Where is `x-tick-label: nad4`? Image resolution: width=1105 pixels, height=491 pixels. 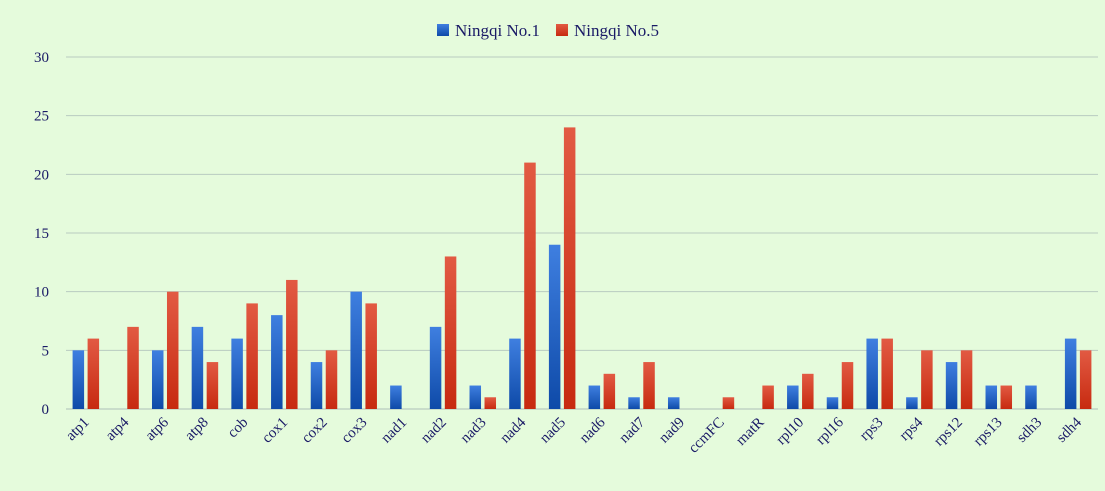 x-tick-label: nad4 is located at coordinates (513, 430).